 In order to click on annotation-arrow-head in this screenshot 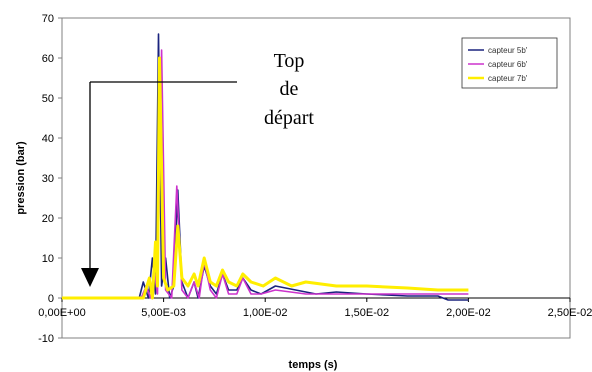, I will do `click(90, 277)`.